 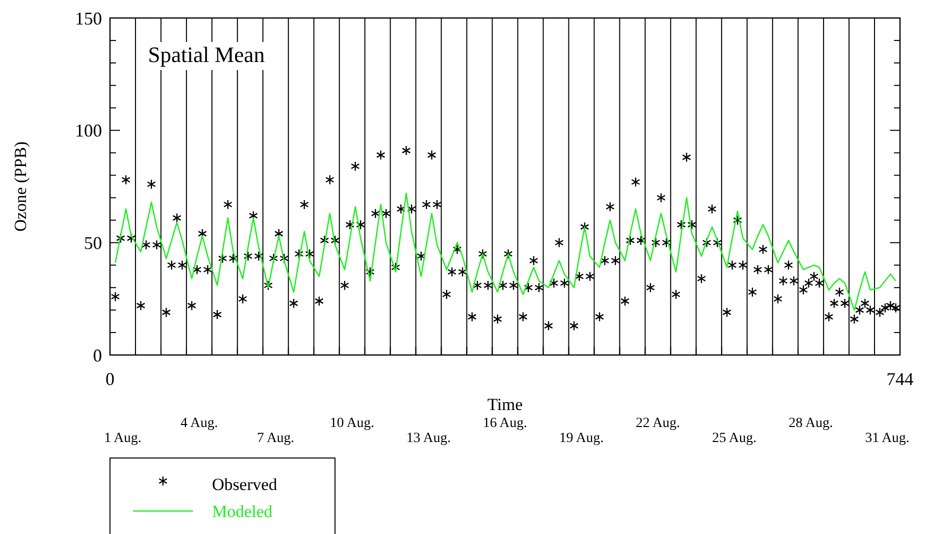 What do you see at coordinates (810, 423) in the screenshot?
I see `text: 28 Aug.` at bounding box center [810, 423].